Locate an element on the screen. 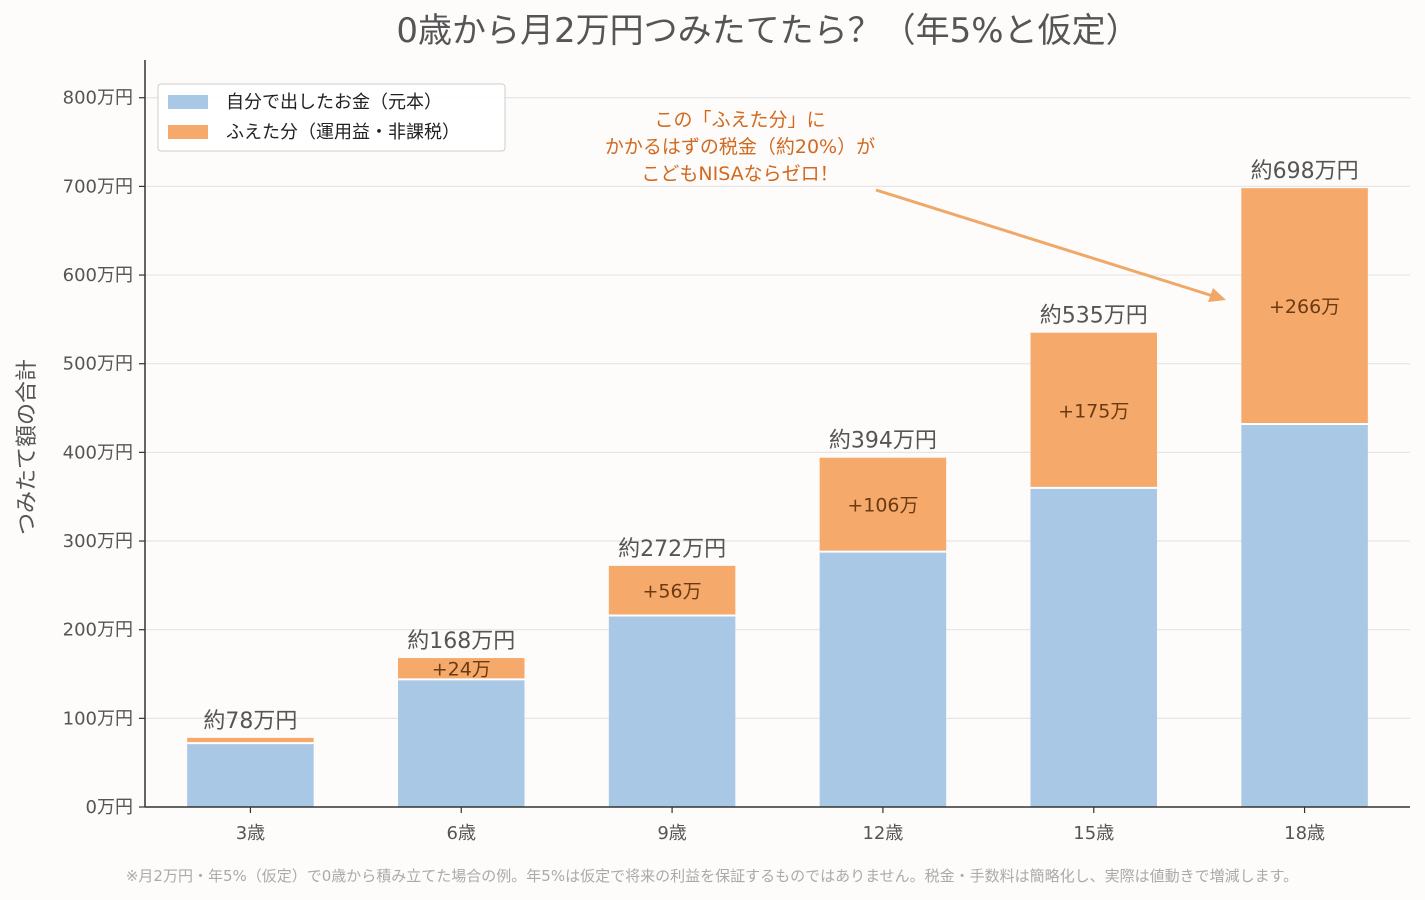 This screenshot has height=900, width=1425. annotation: この「ふえた分」に かかるはずの税金（約20%）が こどもNISAならゼロ！ is located at coordinates (915, 205).